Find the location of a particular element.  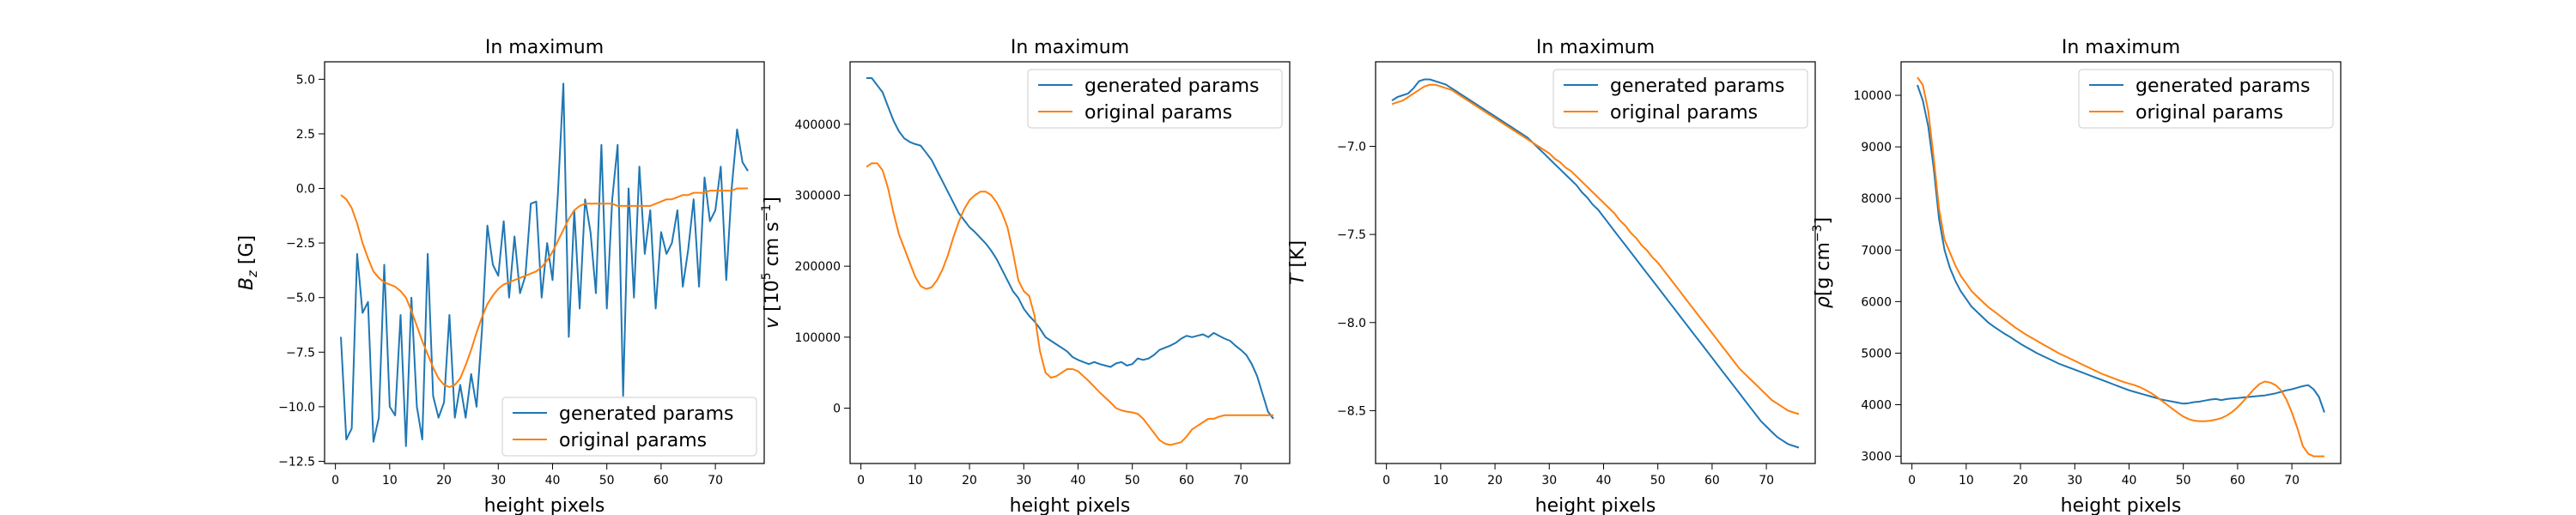

y-tick-label: −10.0 is located at coordinates (296, 408).